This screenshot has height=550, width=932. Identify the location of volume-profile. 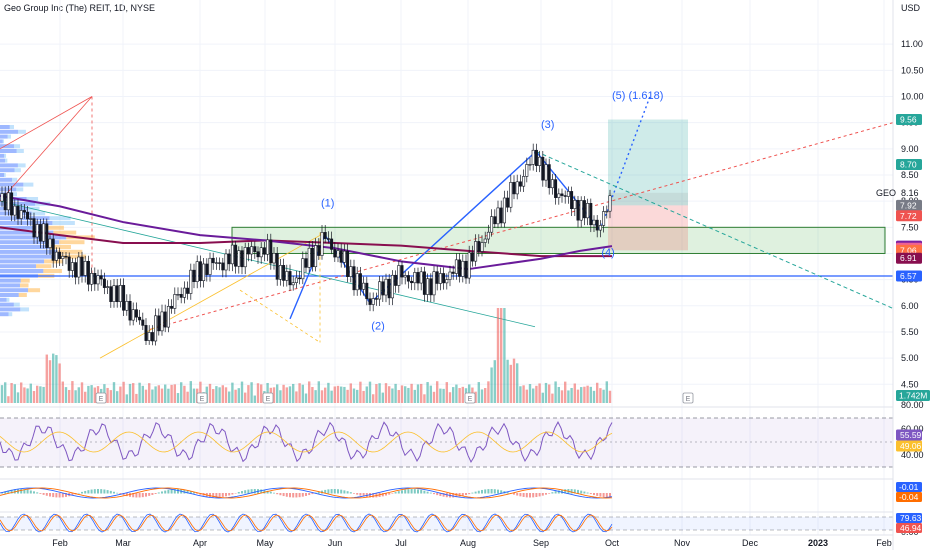
(47, 221).